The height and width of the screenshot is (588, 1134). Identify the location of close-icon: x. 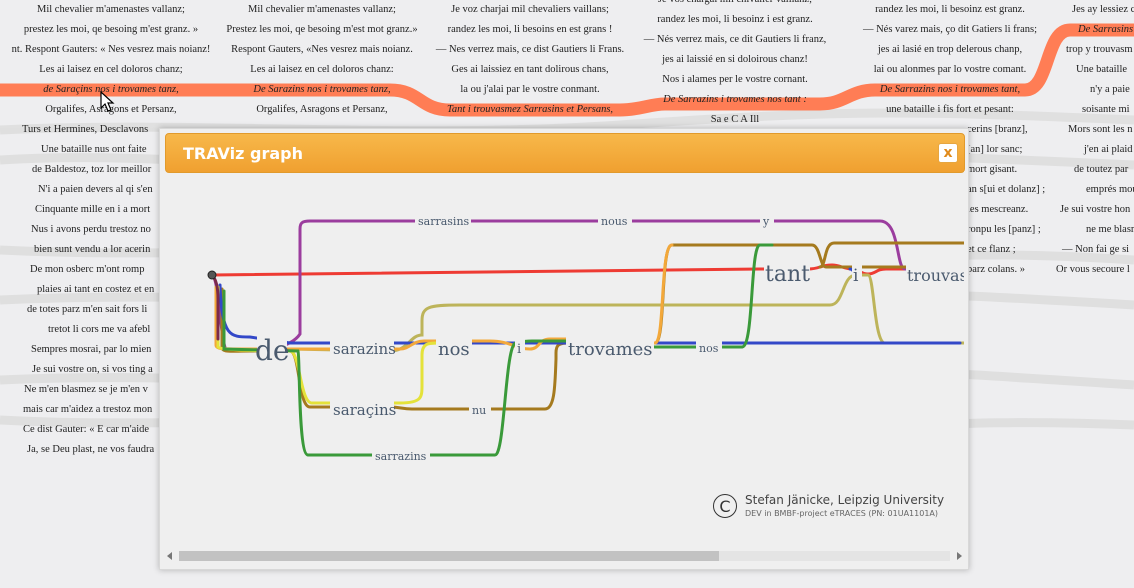
(948, 153).